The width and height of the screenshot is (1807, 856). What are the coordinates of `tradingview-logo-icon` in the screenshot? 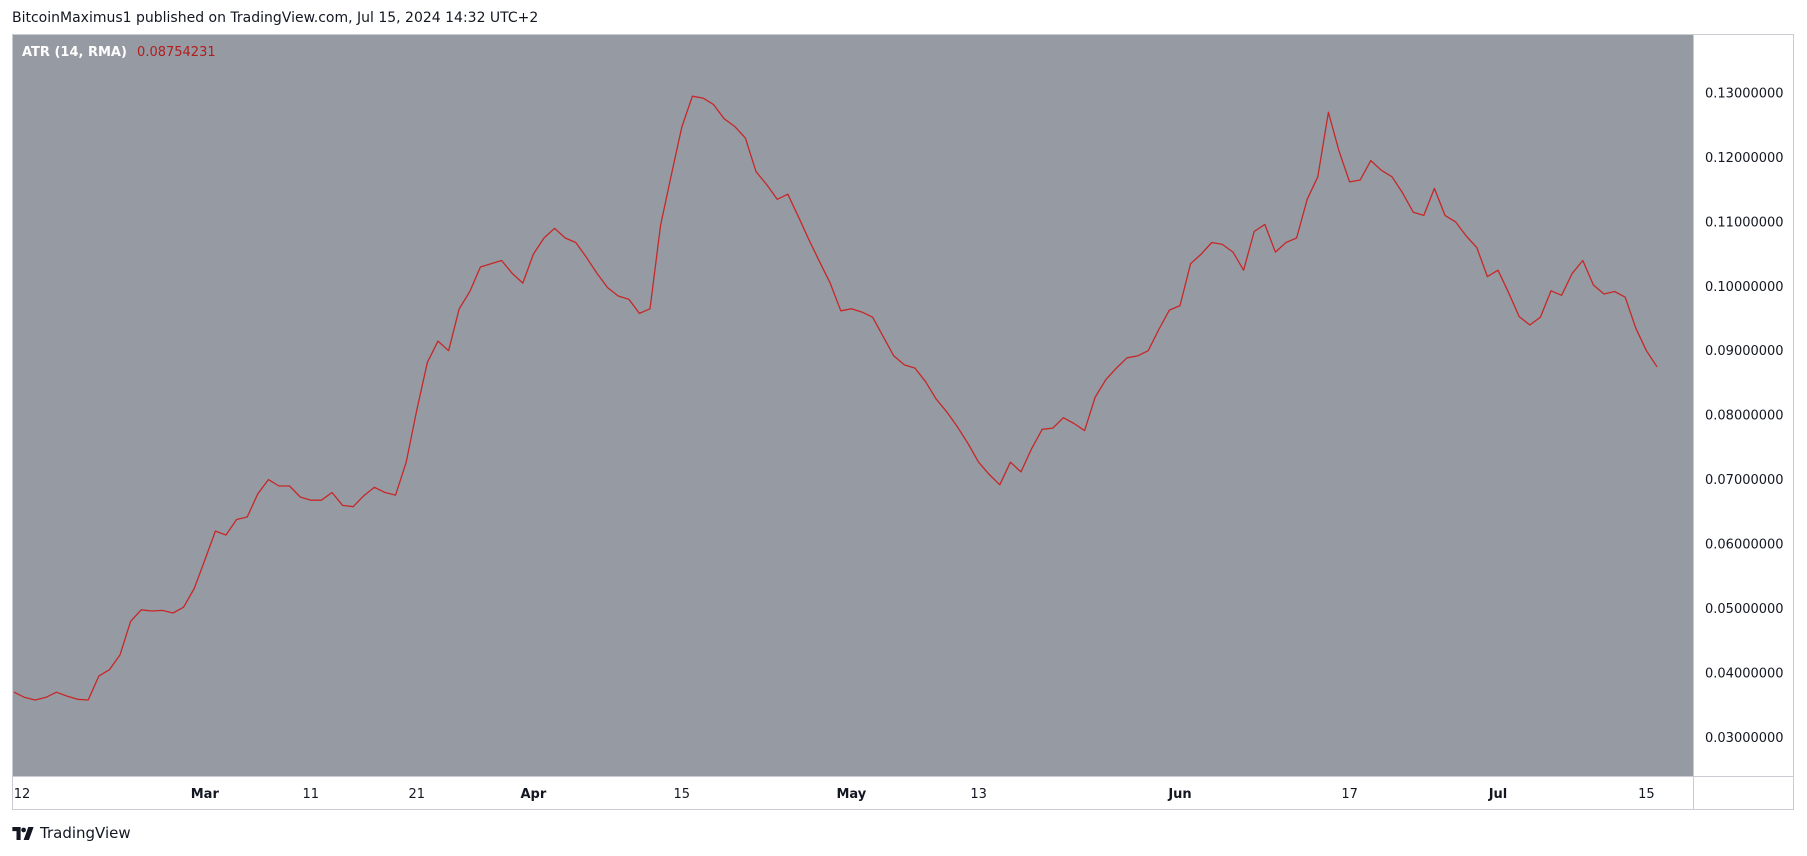 It's located at (23, 833).